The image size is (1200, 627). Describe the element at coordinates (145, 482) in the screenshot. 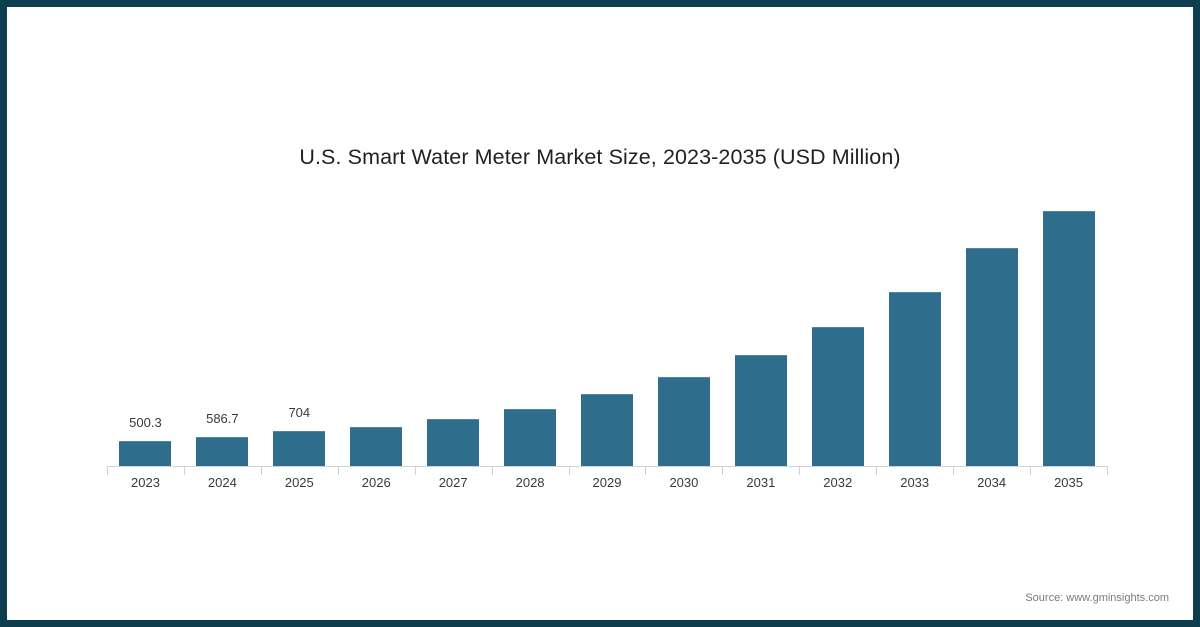

I see `x-axis-tick-label: 2023` at that location.